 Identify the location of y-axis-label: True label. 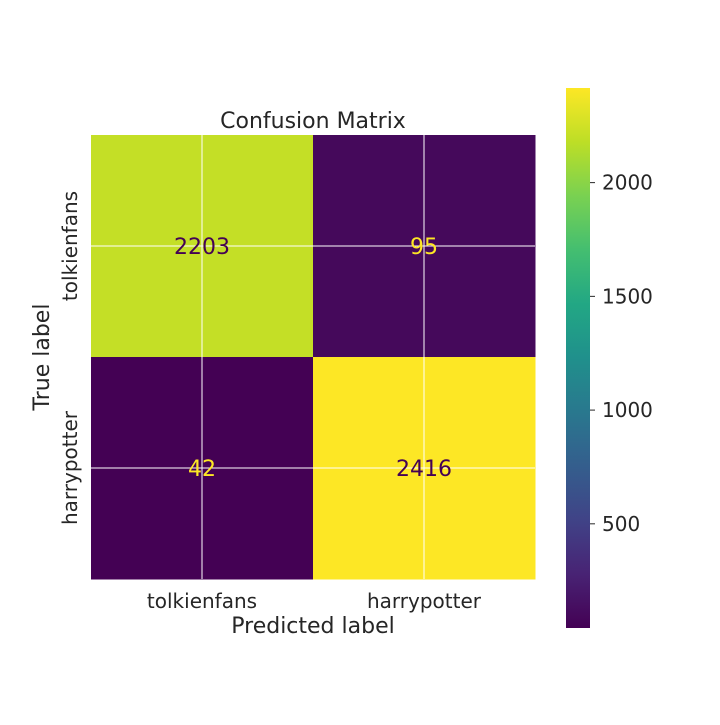
(42, 358).